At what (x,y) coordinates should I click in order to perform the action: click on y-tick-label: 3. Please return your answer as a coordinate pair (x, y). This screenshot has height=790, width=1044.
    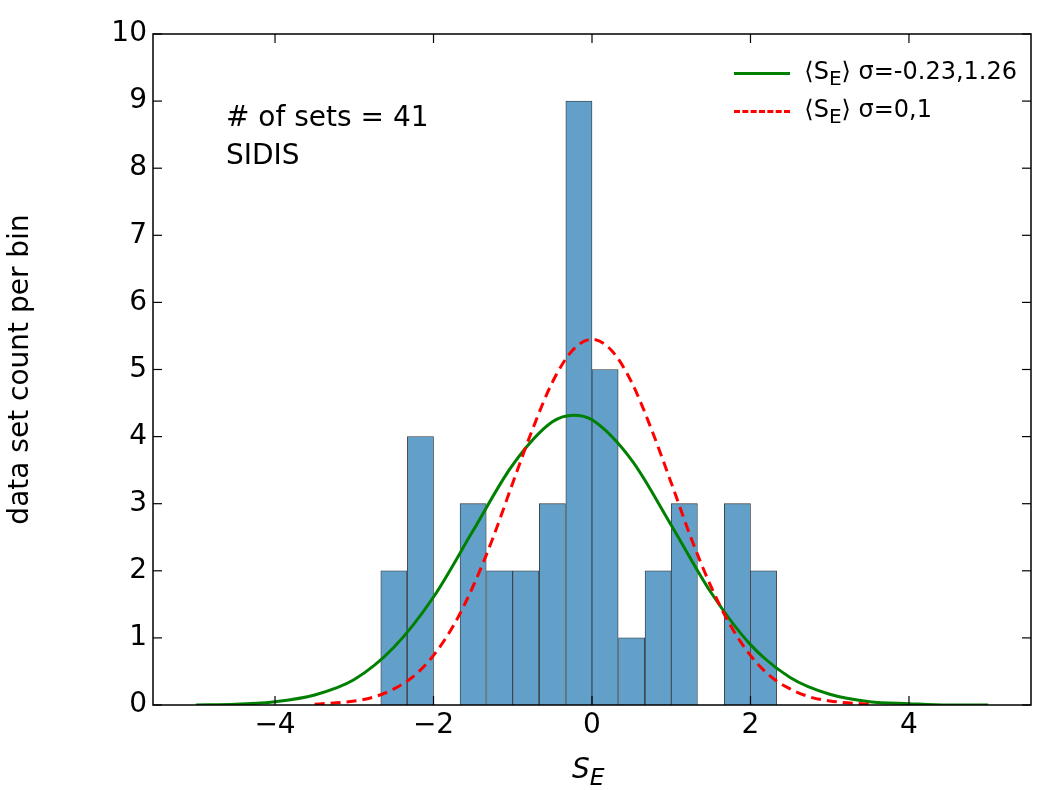
    Looking at the image, I should click on (138, 501).